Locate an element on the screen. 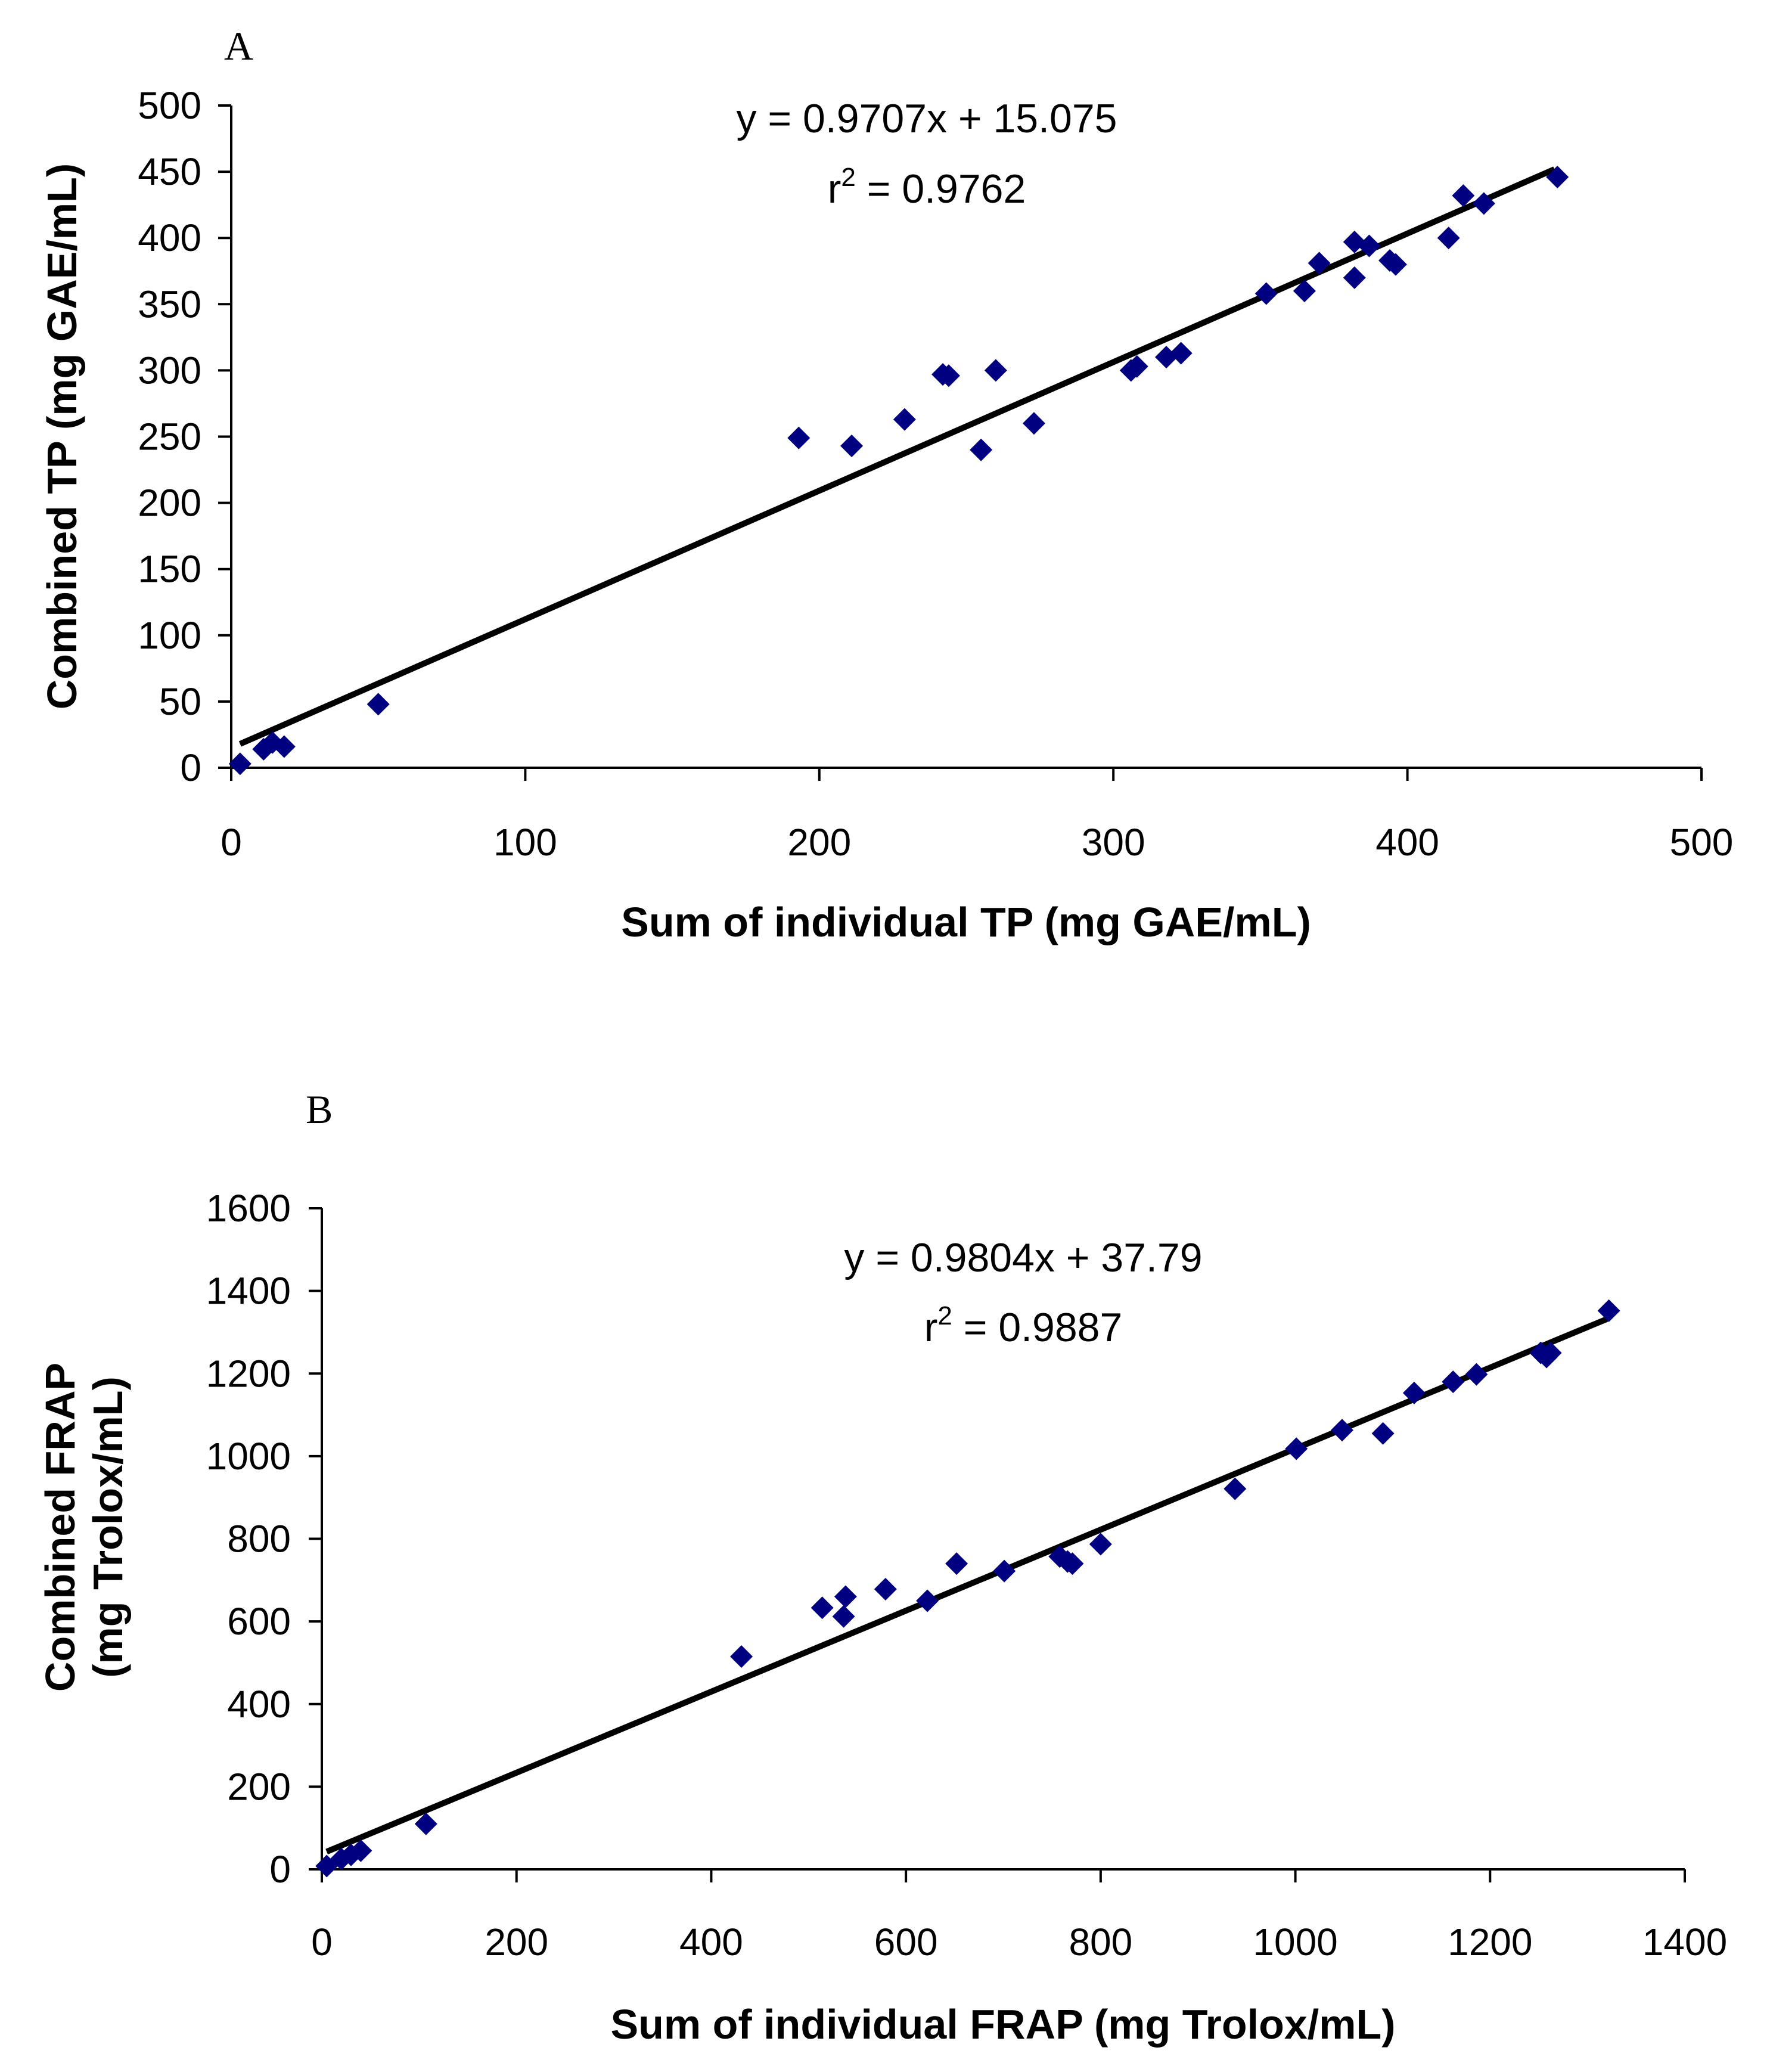 Image resolution: width=1770 pixels, height=2072 pixels. x-tick-label: 400 is located at coordinates (711, 1942).